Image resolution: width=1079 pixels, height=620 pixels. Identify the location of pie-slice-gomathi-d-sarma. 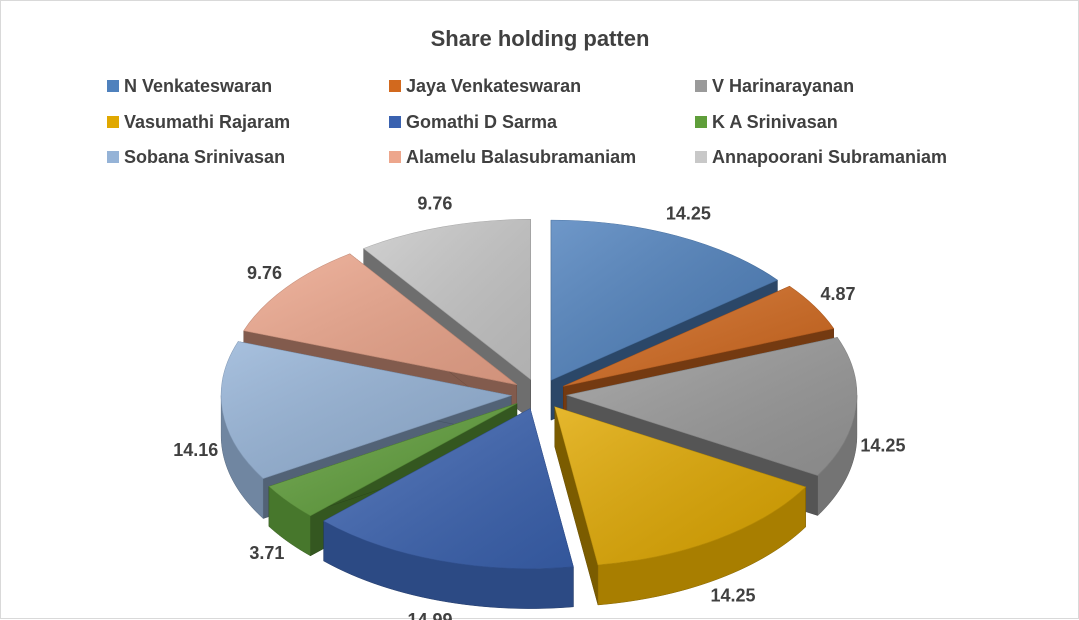
(448, 508).